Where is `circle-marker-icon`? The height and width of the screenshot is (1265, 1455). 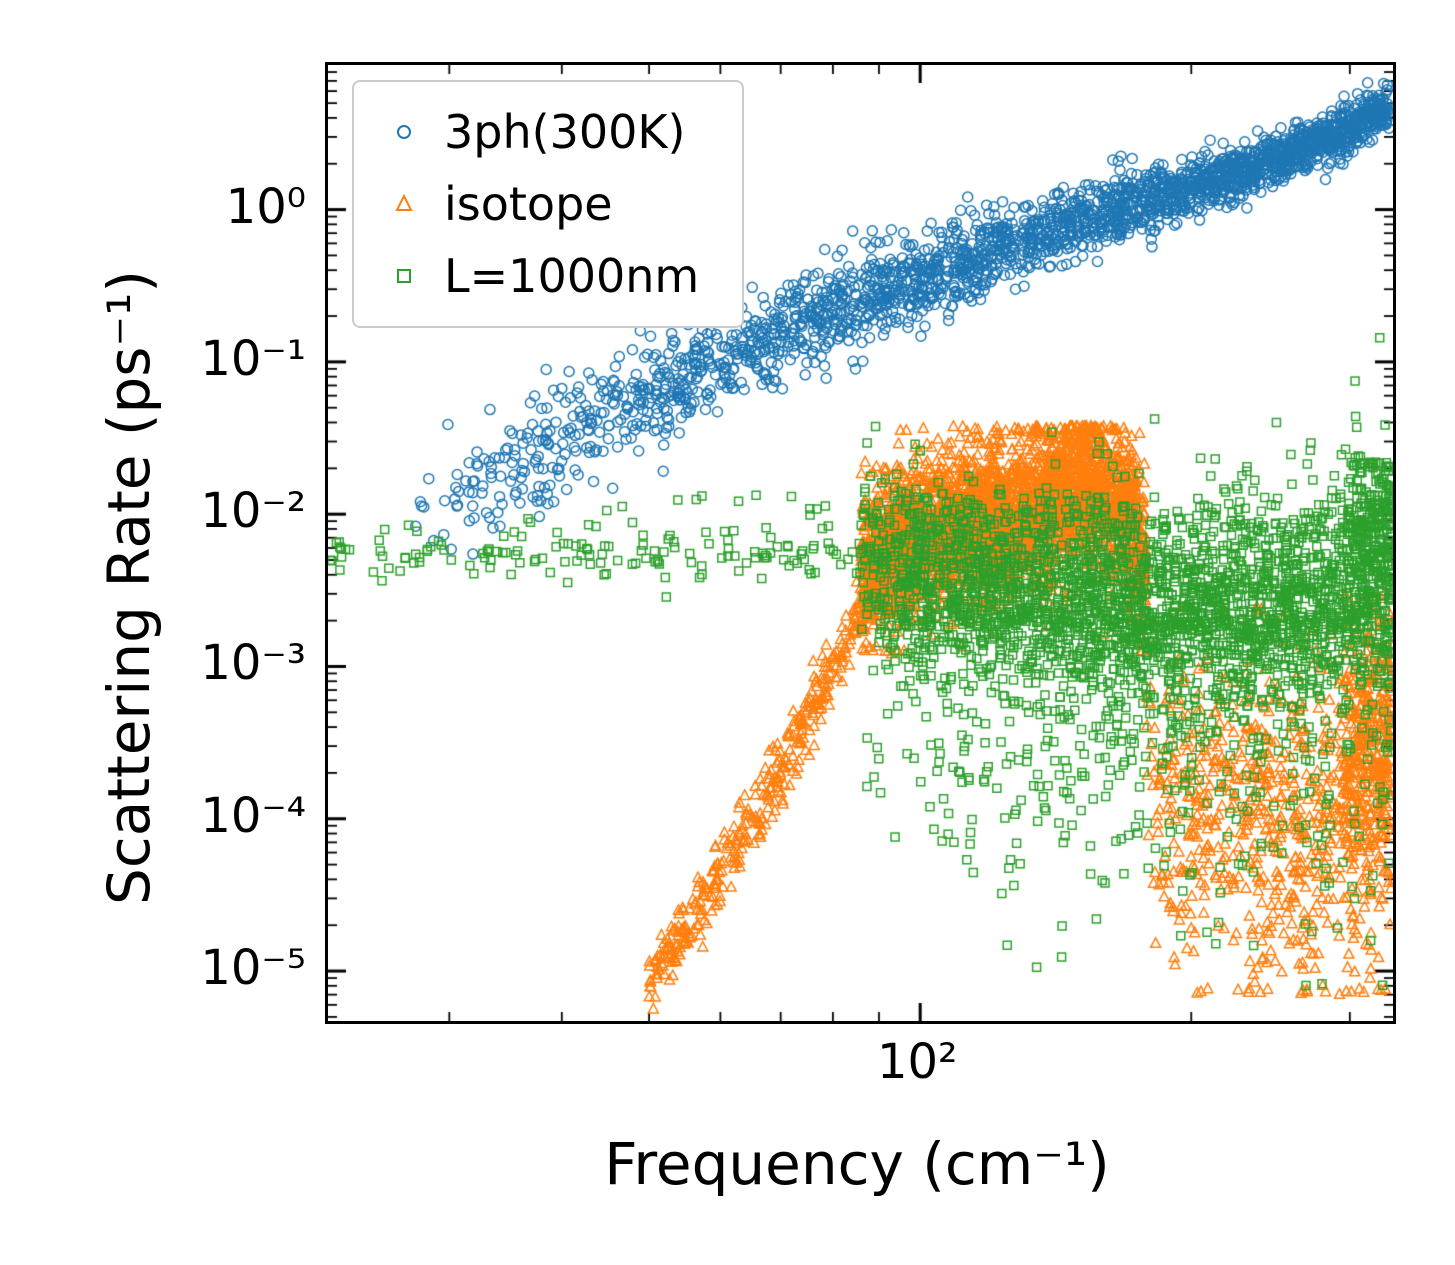
circle-marker-icon is located at coordinates (404, 132).